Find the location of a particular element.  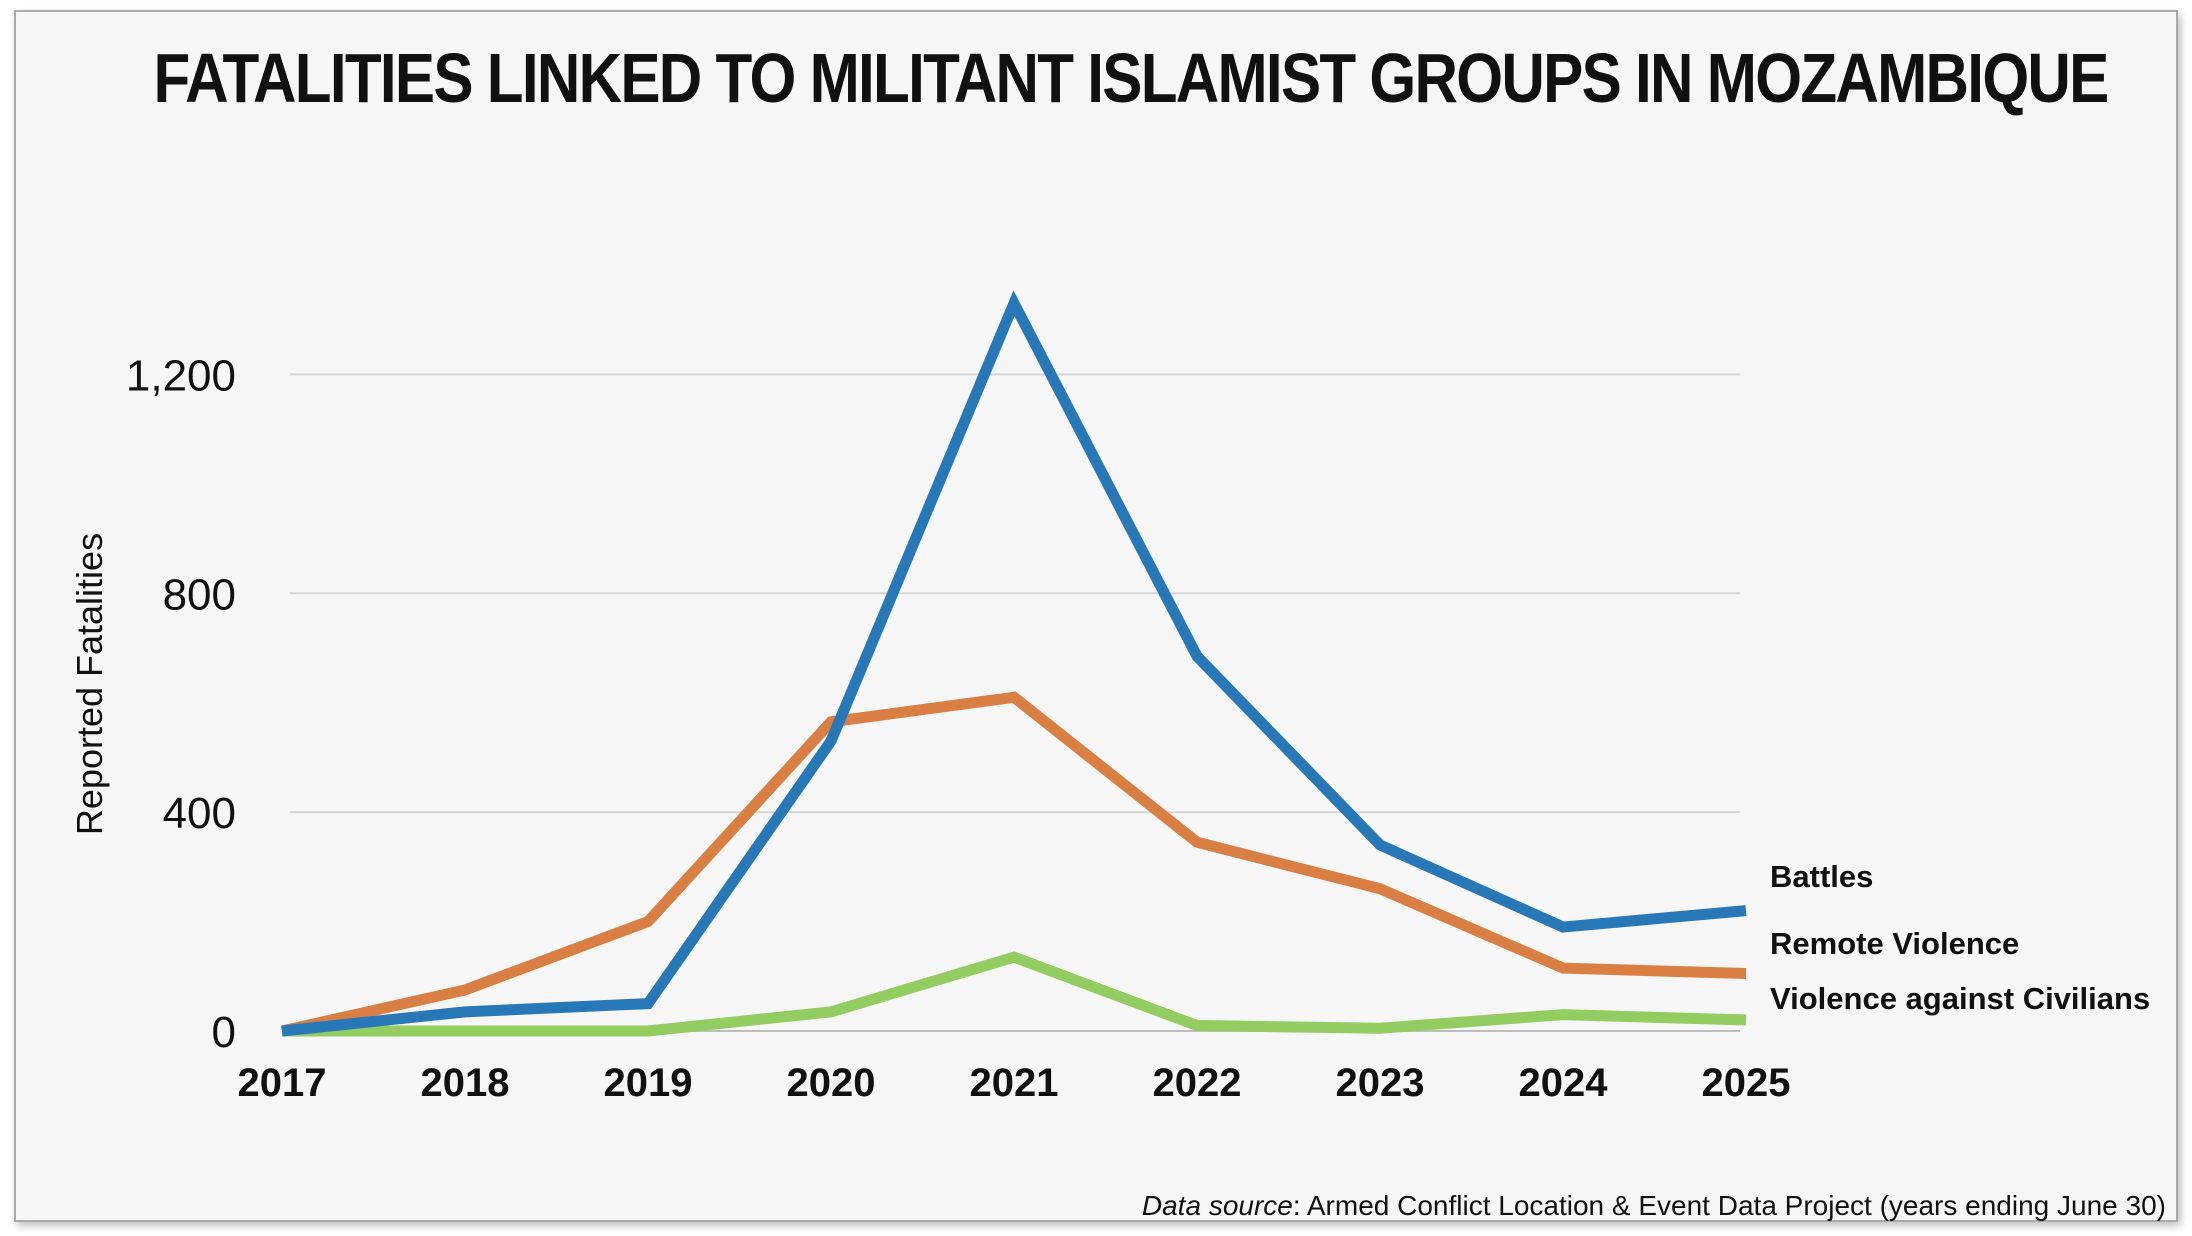

series-label-remote-violence: Remote Violence is located at coordinates (1894, 943).